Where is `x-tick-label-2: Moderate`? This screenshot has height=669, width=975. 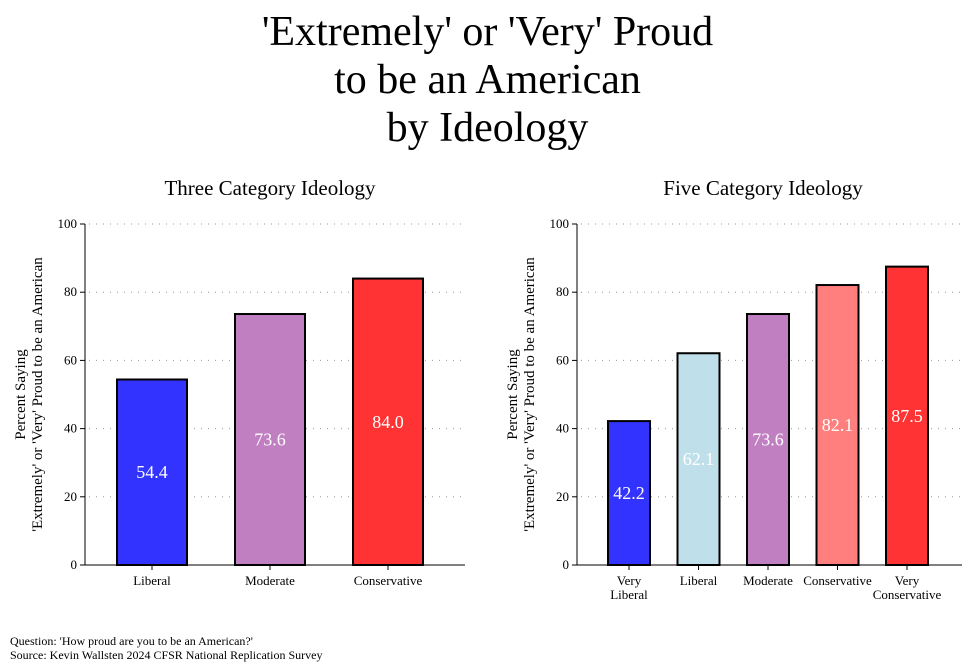 x-tick-label-2: Moderate is located at coordinates (270, 580).